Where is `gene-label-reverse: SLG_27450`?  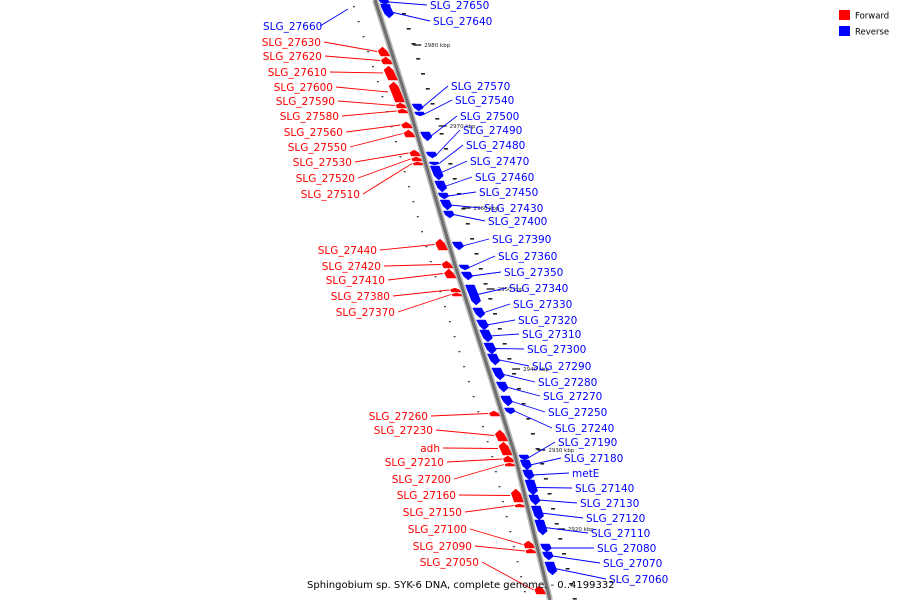 gene-label-reverse: SLG_27450 is located at coordinates (508, 193).